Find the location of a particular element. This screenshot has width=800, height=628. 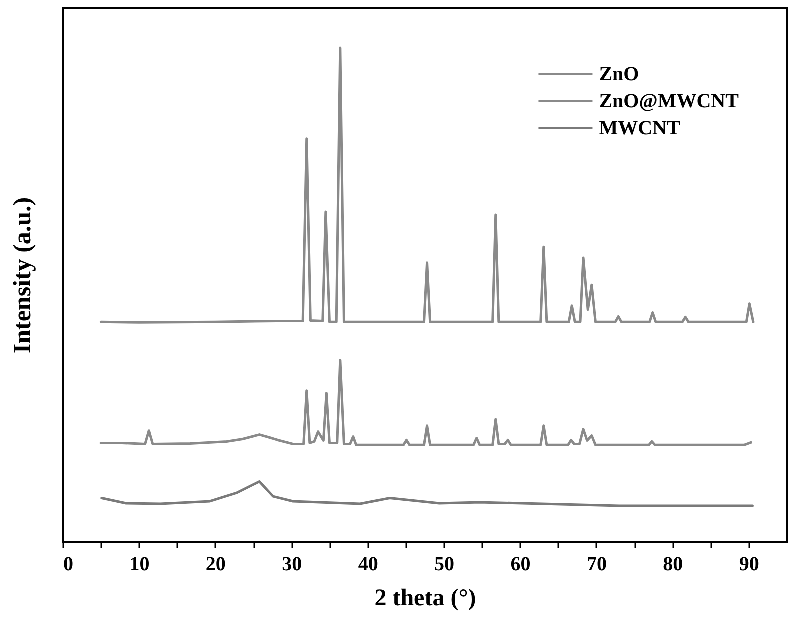

x-tick-label: 90 is located at coordinates (749, 565).